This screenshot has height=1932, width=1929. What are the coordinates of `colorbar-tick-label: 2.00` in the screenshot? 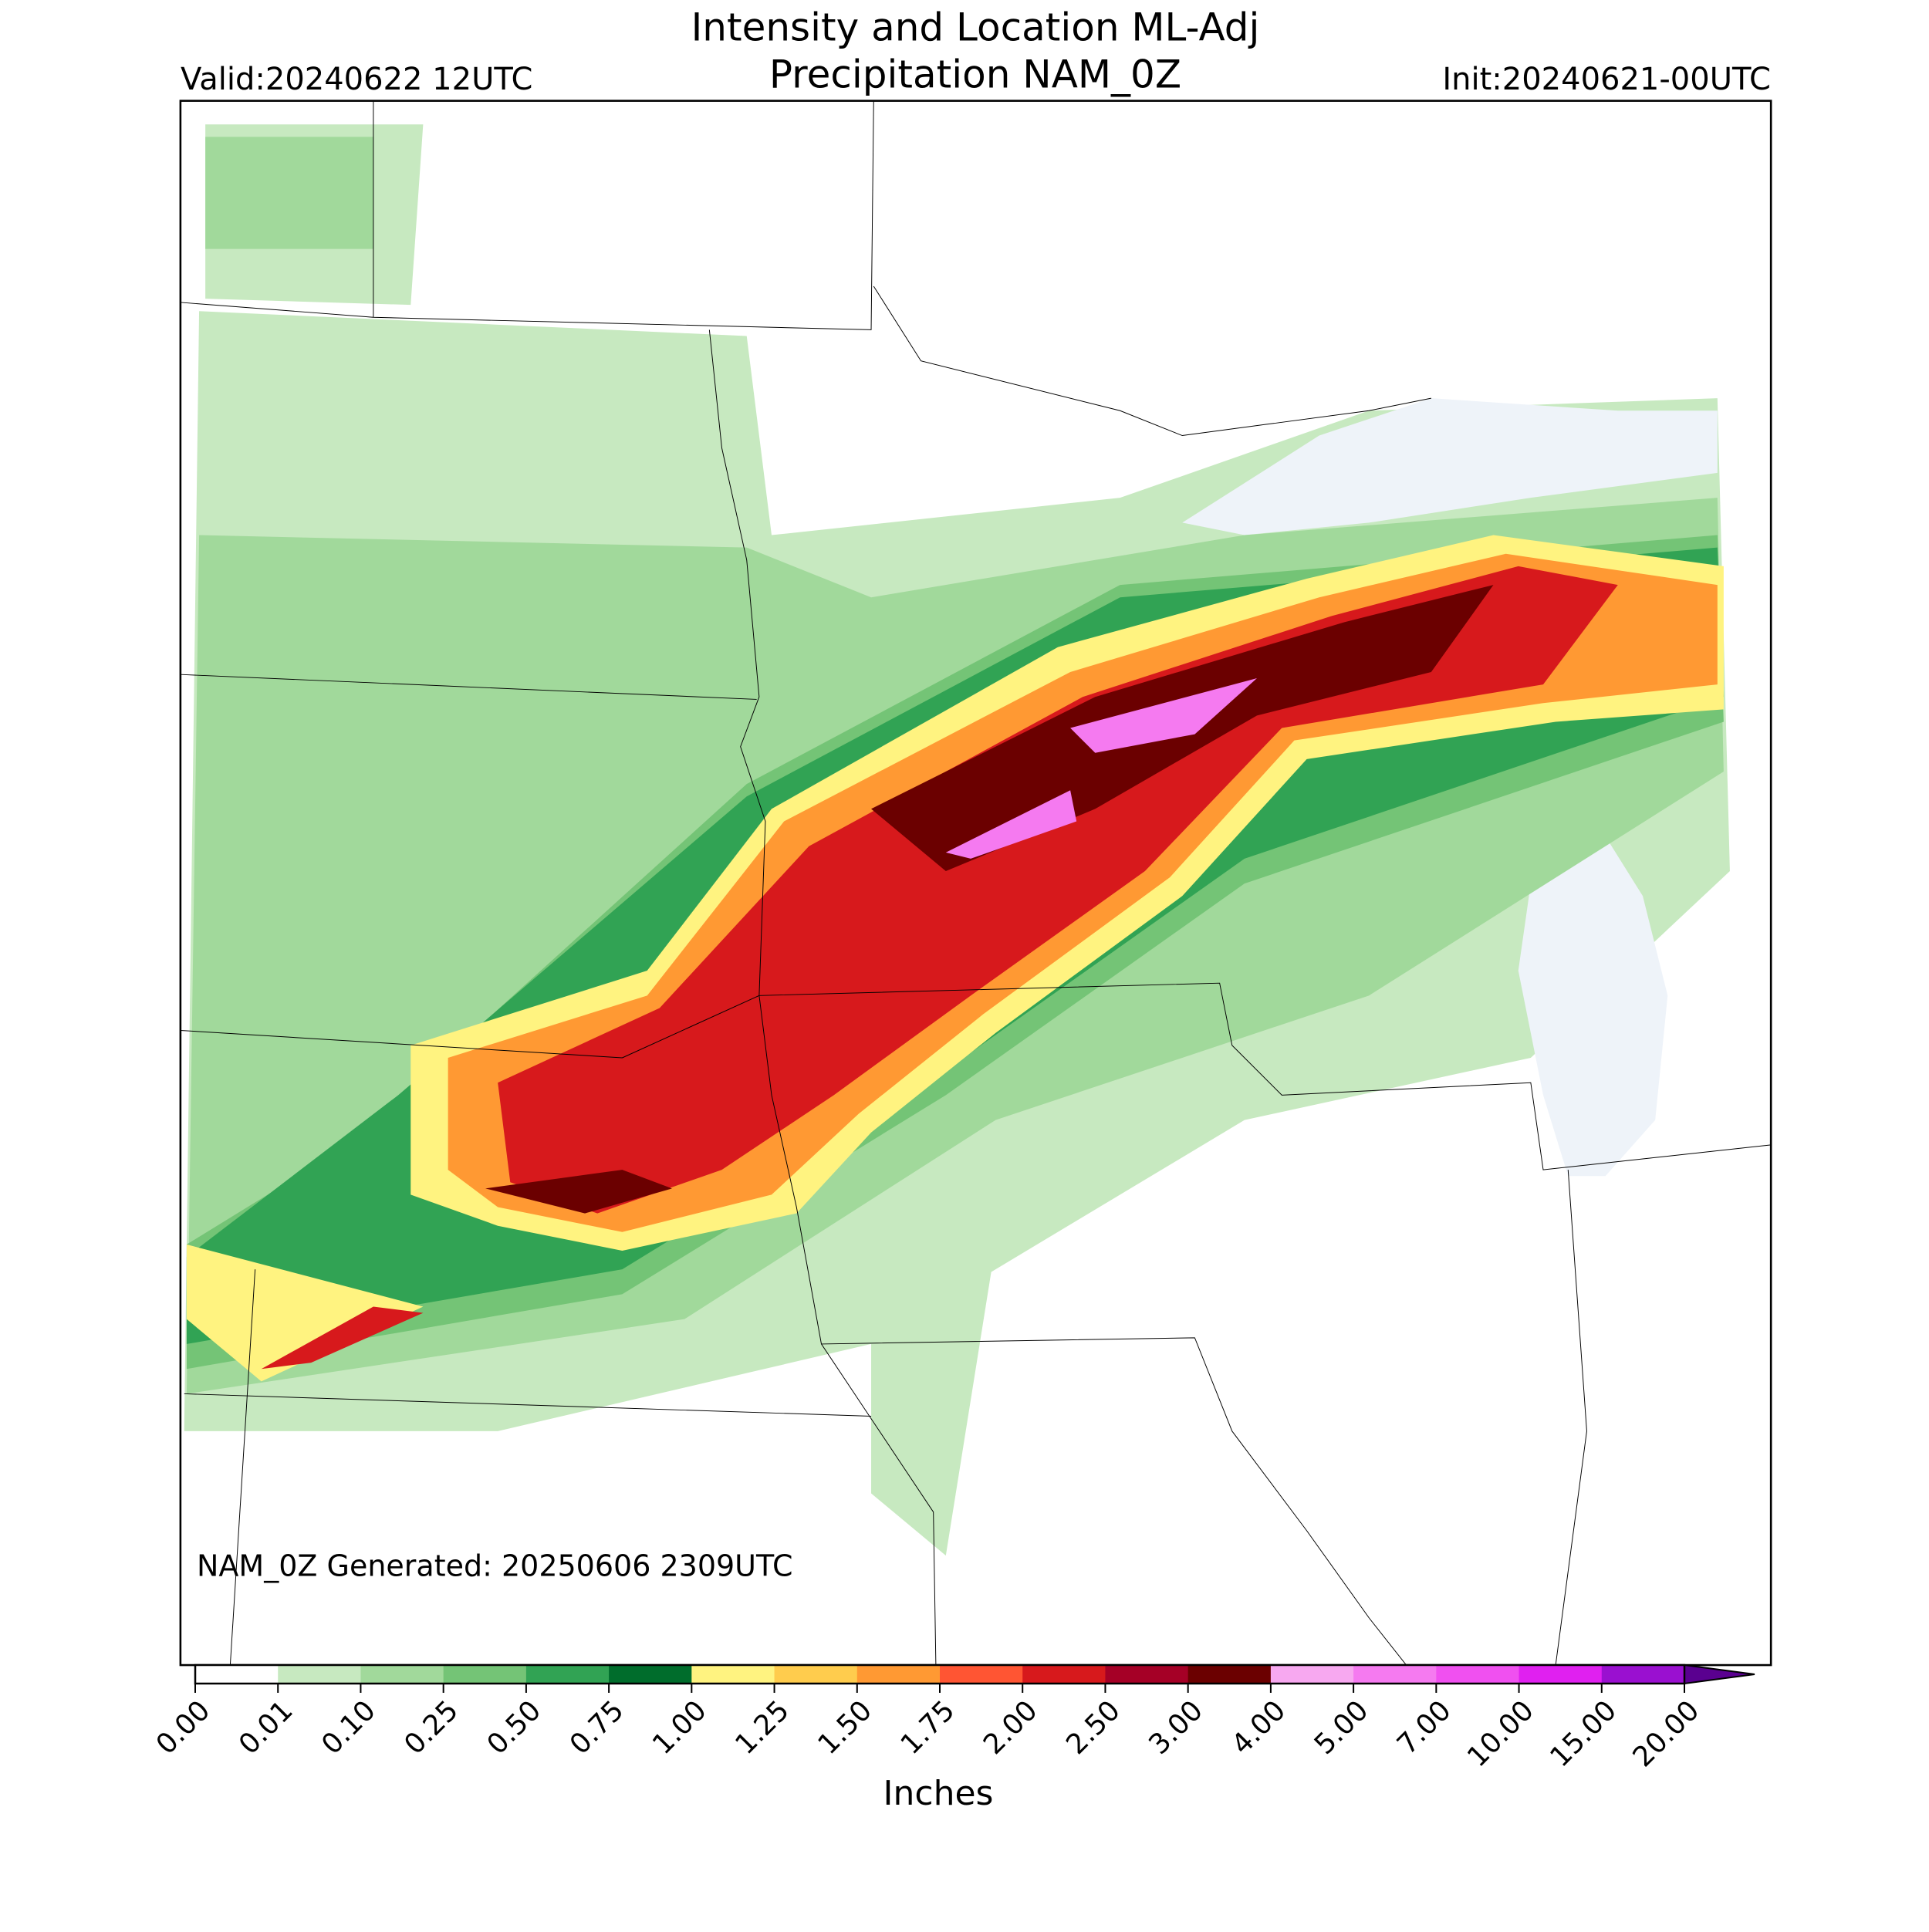 It's located at (1011, 1727).